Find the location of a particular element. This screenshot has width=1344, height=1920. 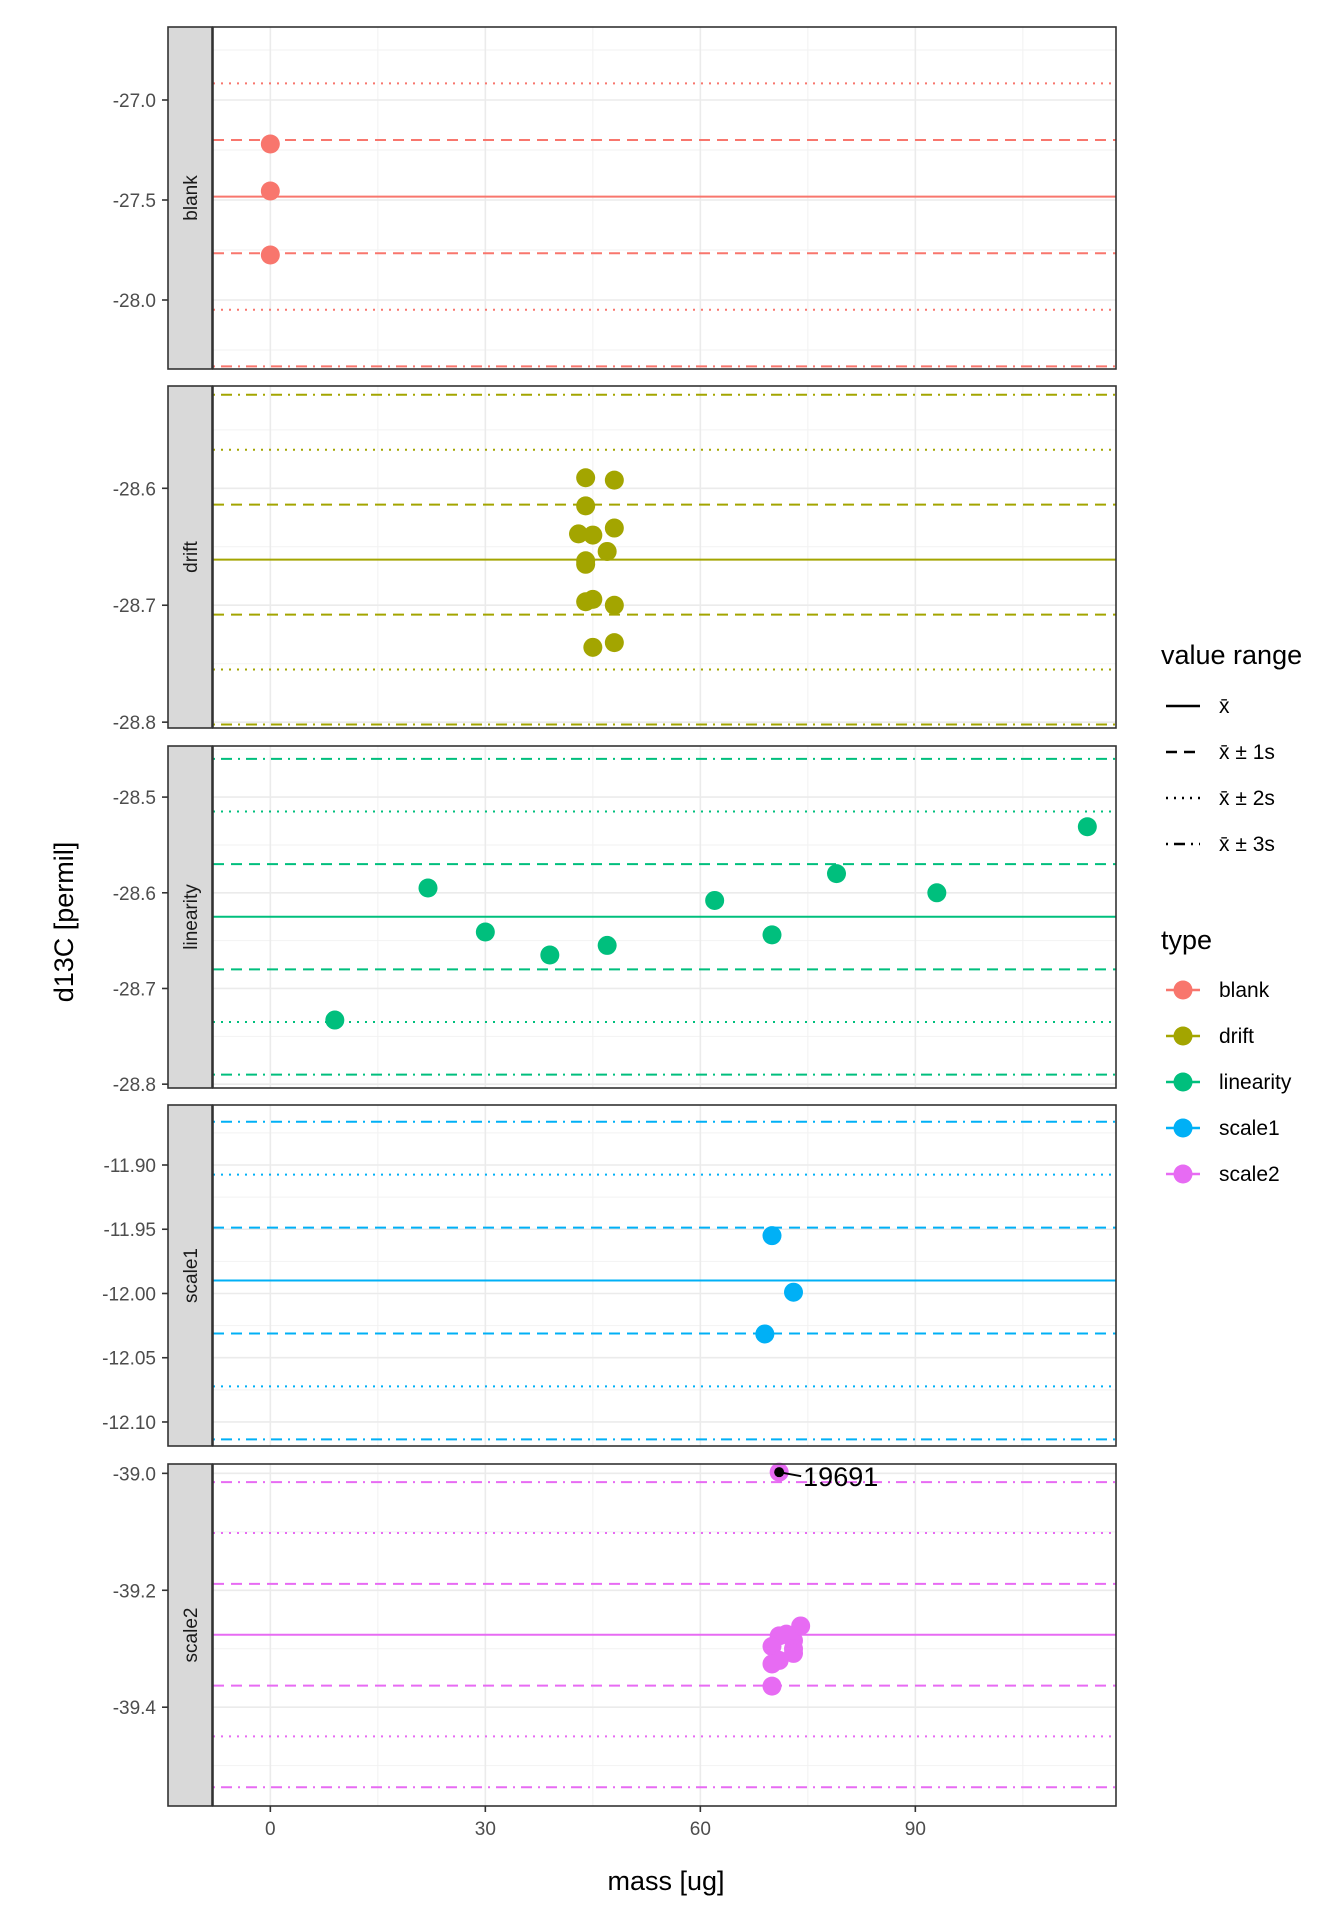

x-tick-label: 90 is located at coordinates (915, 1829).